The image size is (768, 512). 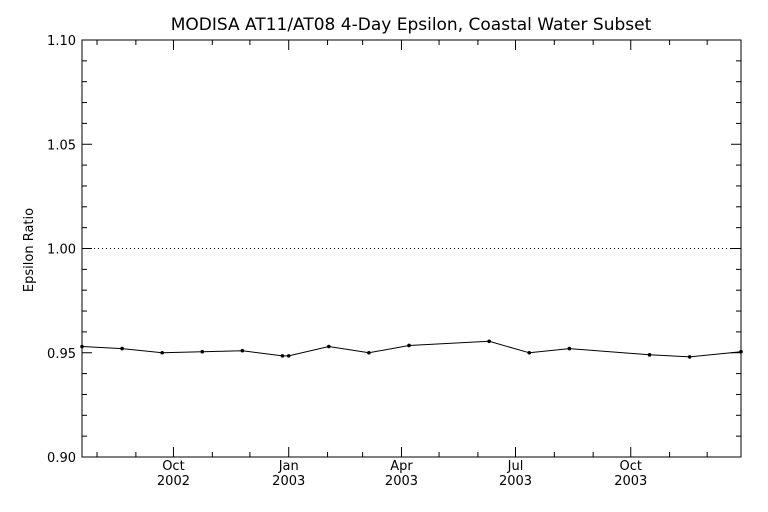 I want to click on x-tick-label-month: Jan, so click(x=288, y=466).